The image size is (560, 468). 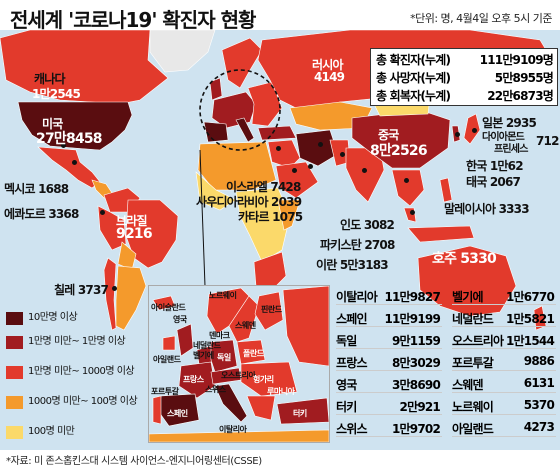 What do you see at coordinates (132, 221) in the screenshot?
I see `label-brazil: 브라질` at bounding box center [132, 221].